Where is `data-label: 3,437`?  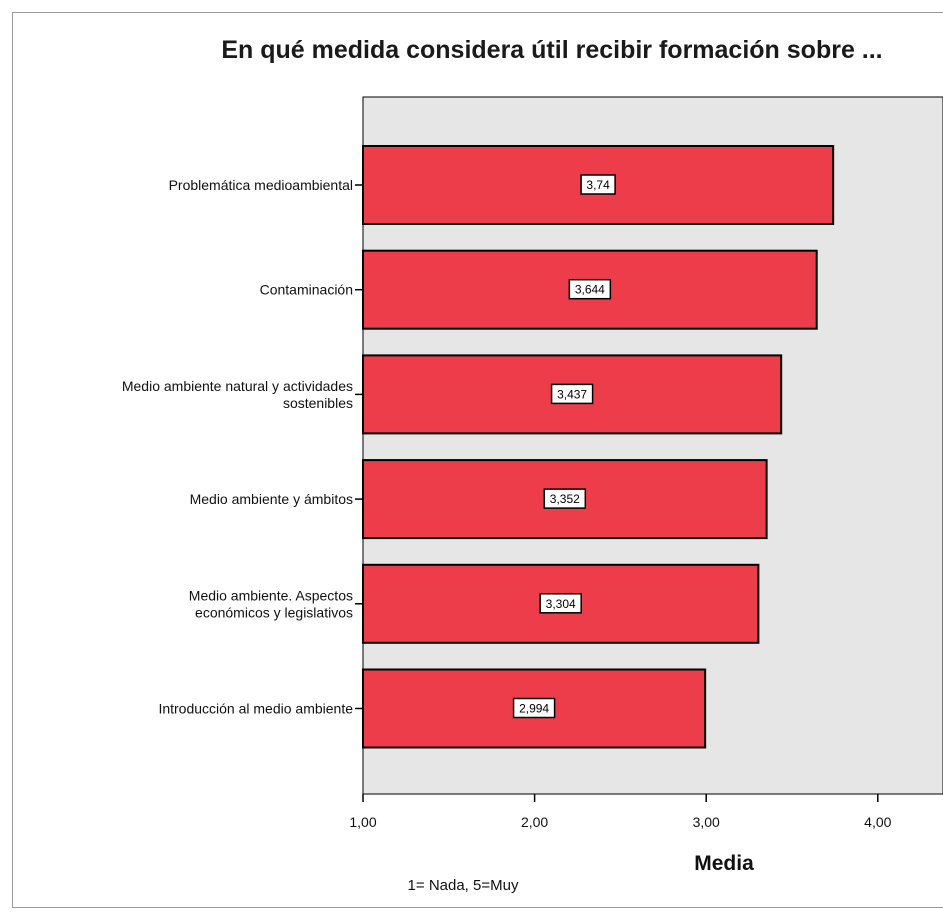 data-label: 3,437 is located at coordinates (572, 394).